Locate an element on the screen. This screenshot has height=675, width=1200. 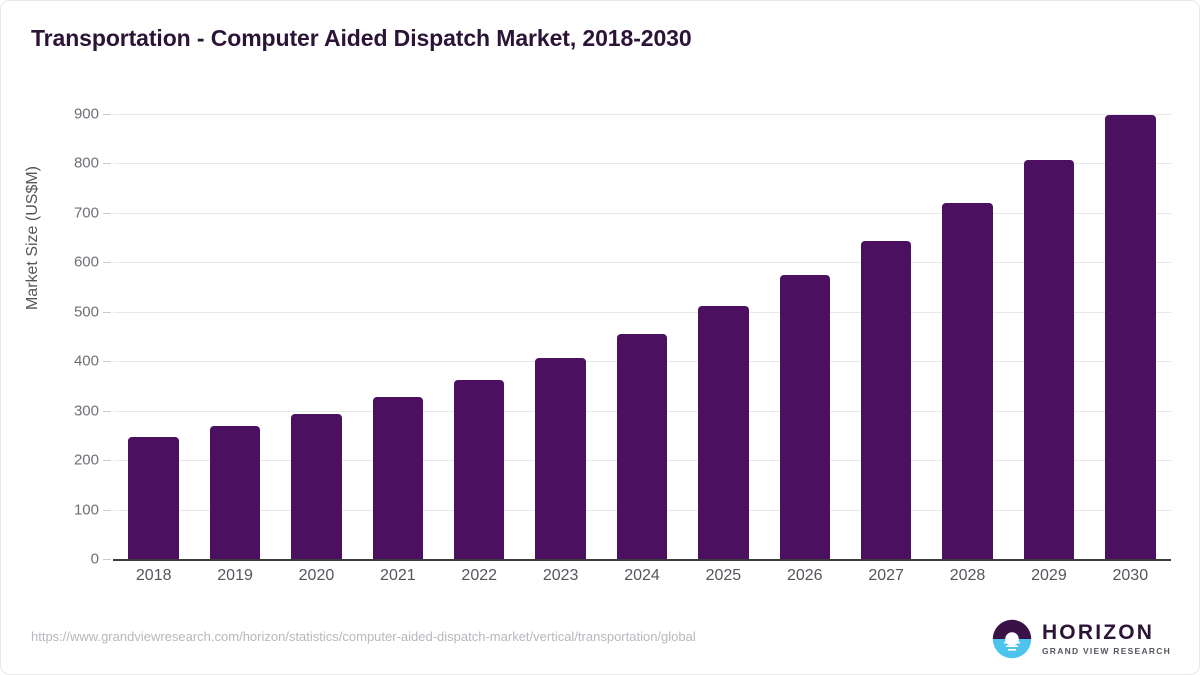
x-axis-tick-label: 2020 is located at coordinates (316, 575).